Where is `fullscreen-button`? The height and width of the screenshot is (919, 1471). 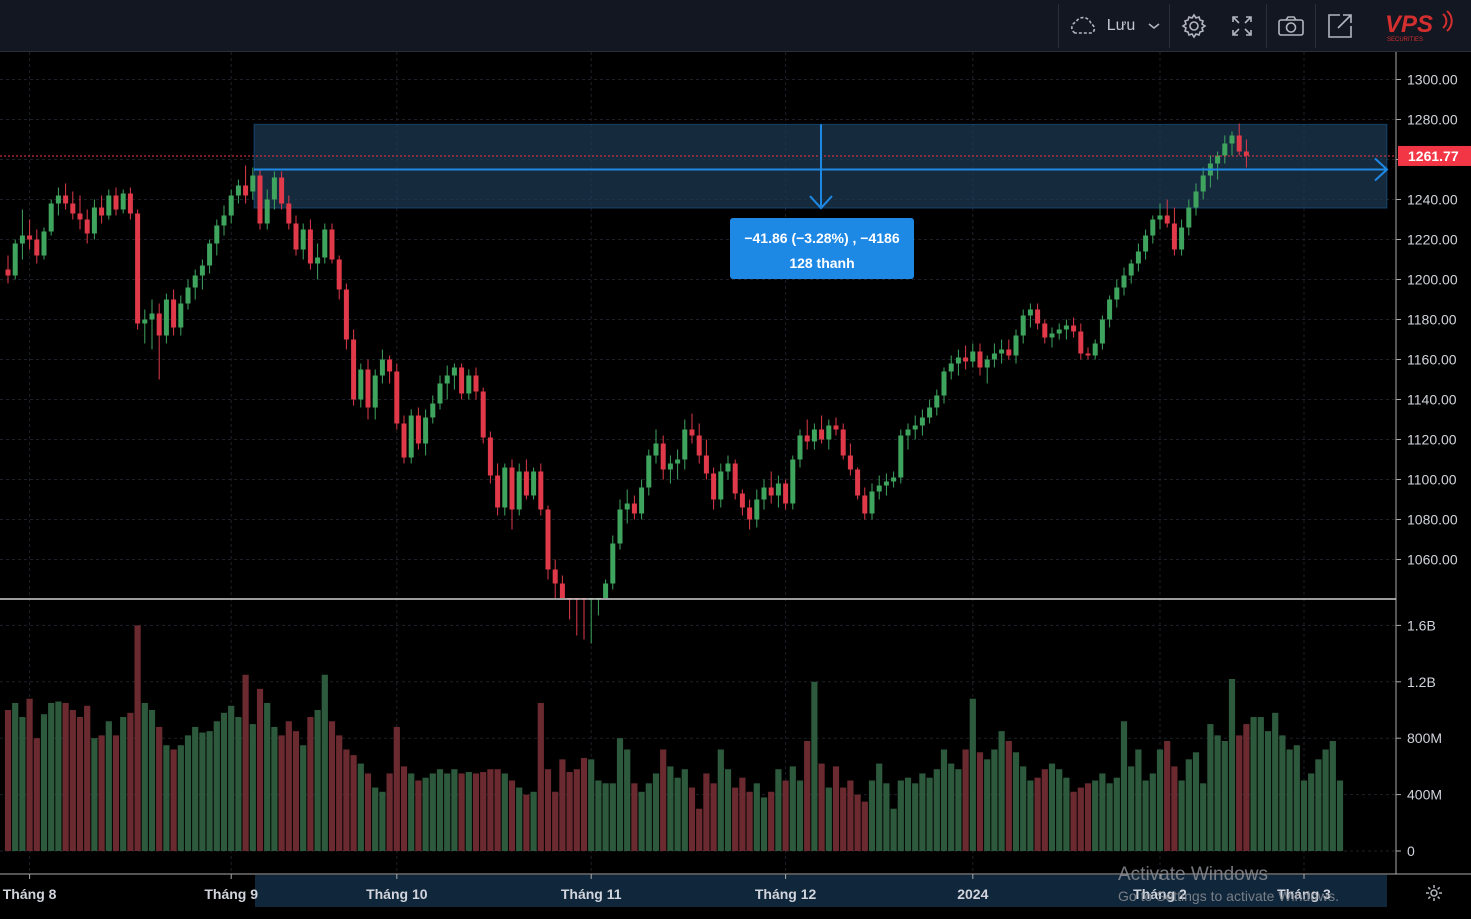 fullscreen-button is located at coordinates (1242, 26).